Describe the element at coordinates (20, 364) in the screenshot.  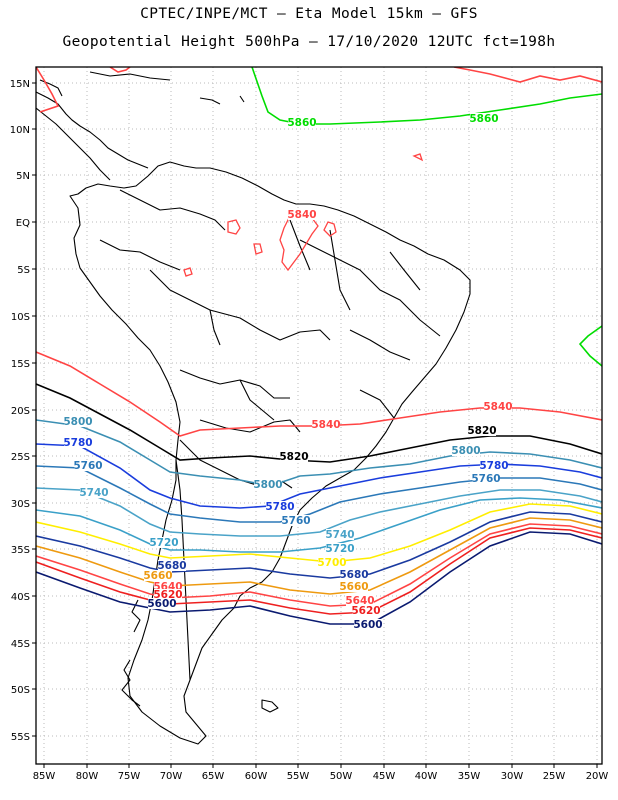
I see `lat-label: 15S` at that location.